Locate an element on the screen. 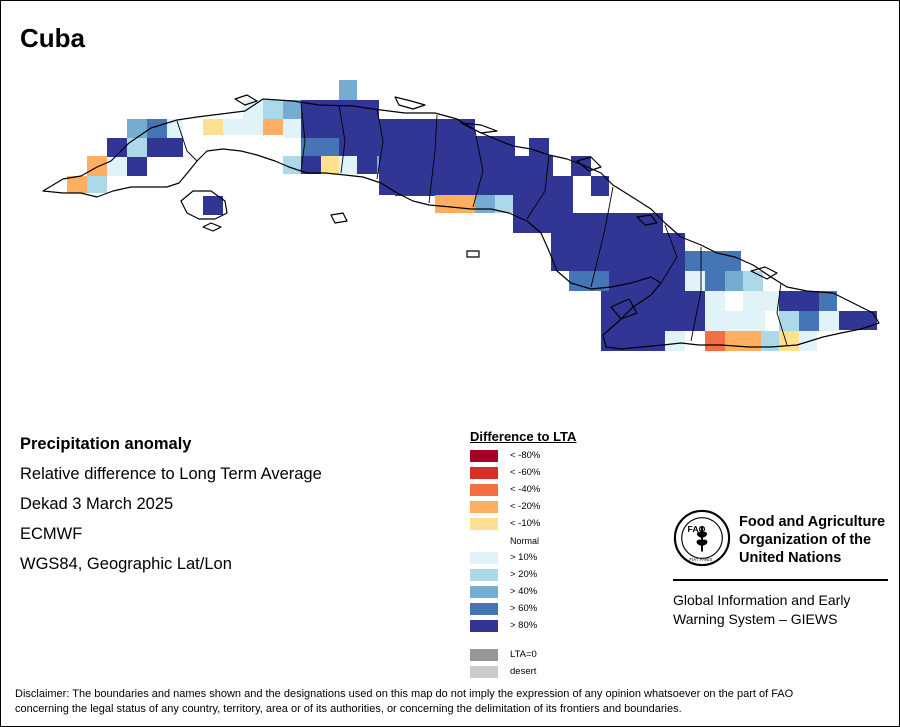 Image resolution: width=900 pixels, height=727 pixels. legend-row: > 10% is located at coordinates (570, 558).